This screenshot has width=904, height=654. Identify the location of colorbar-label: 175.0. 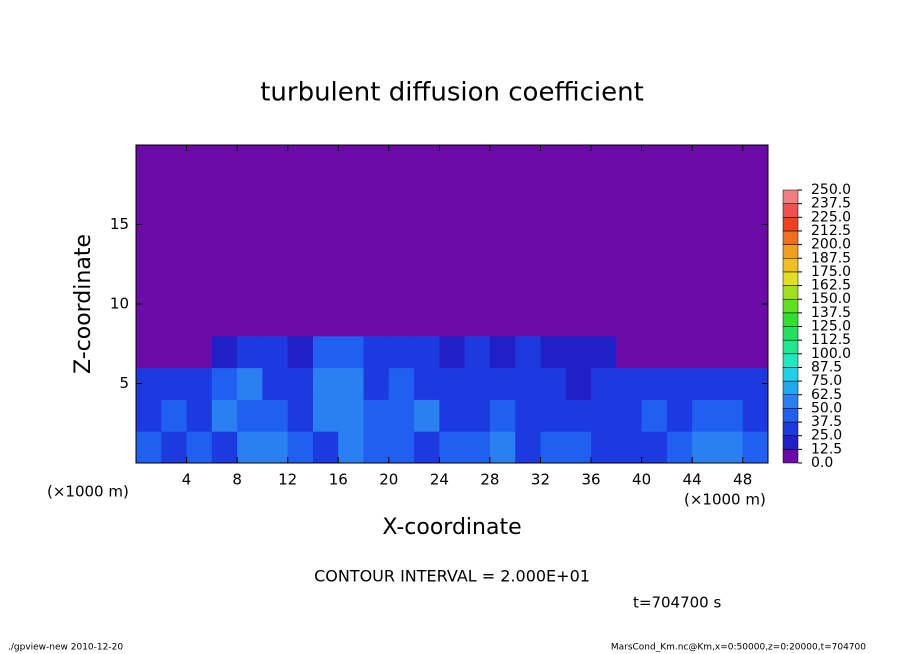
(831, 272).